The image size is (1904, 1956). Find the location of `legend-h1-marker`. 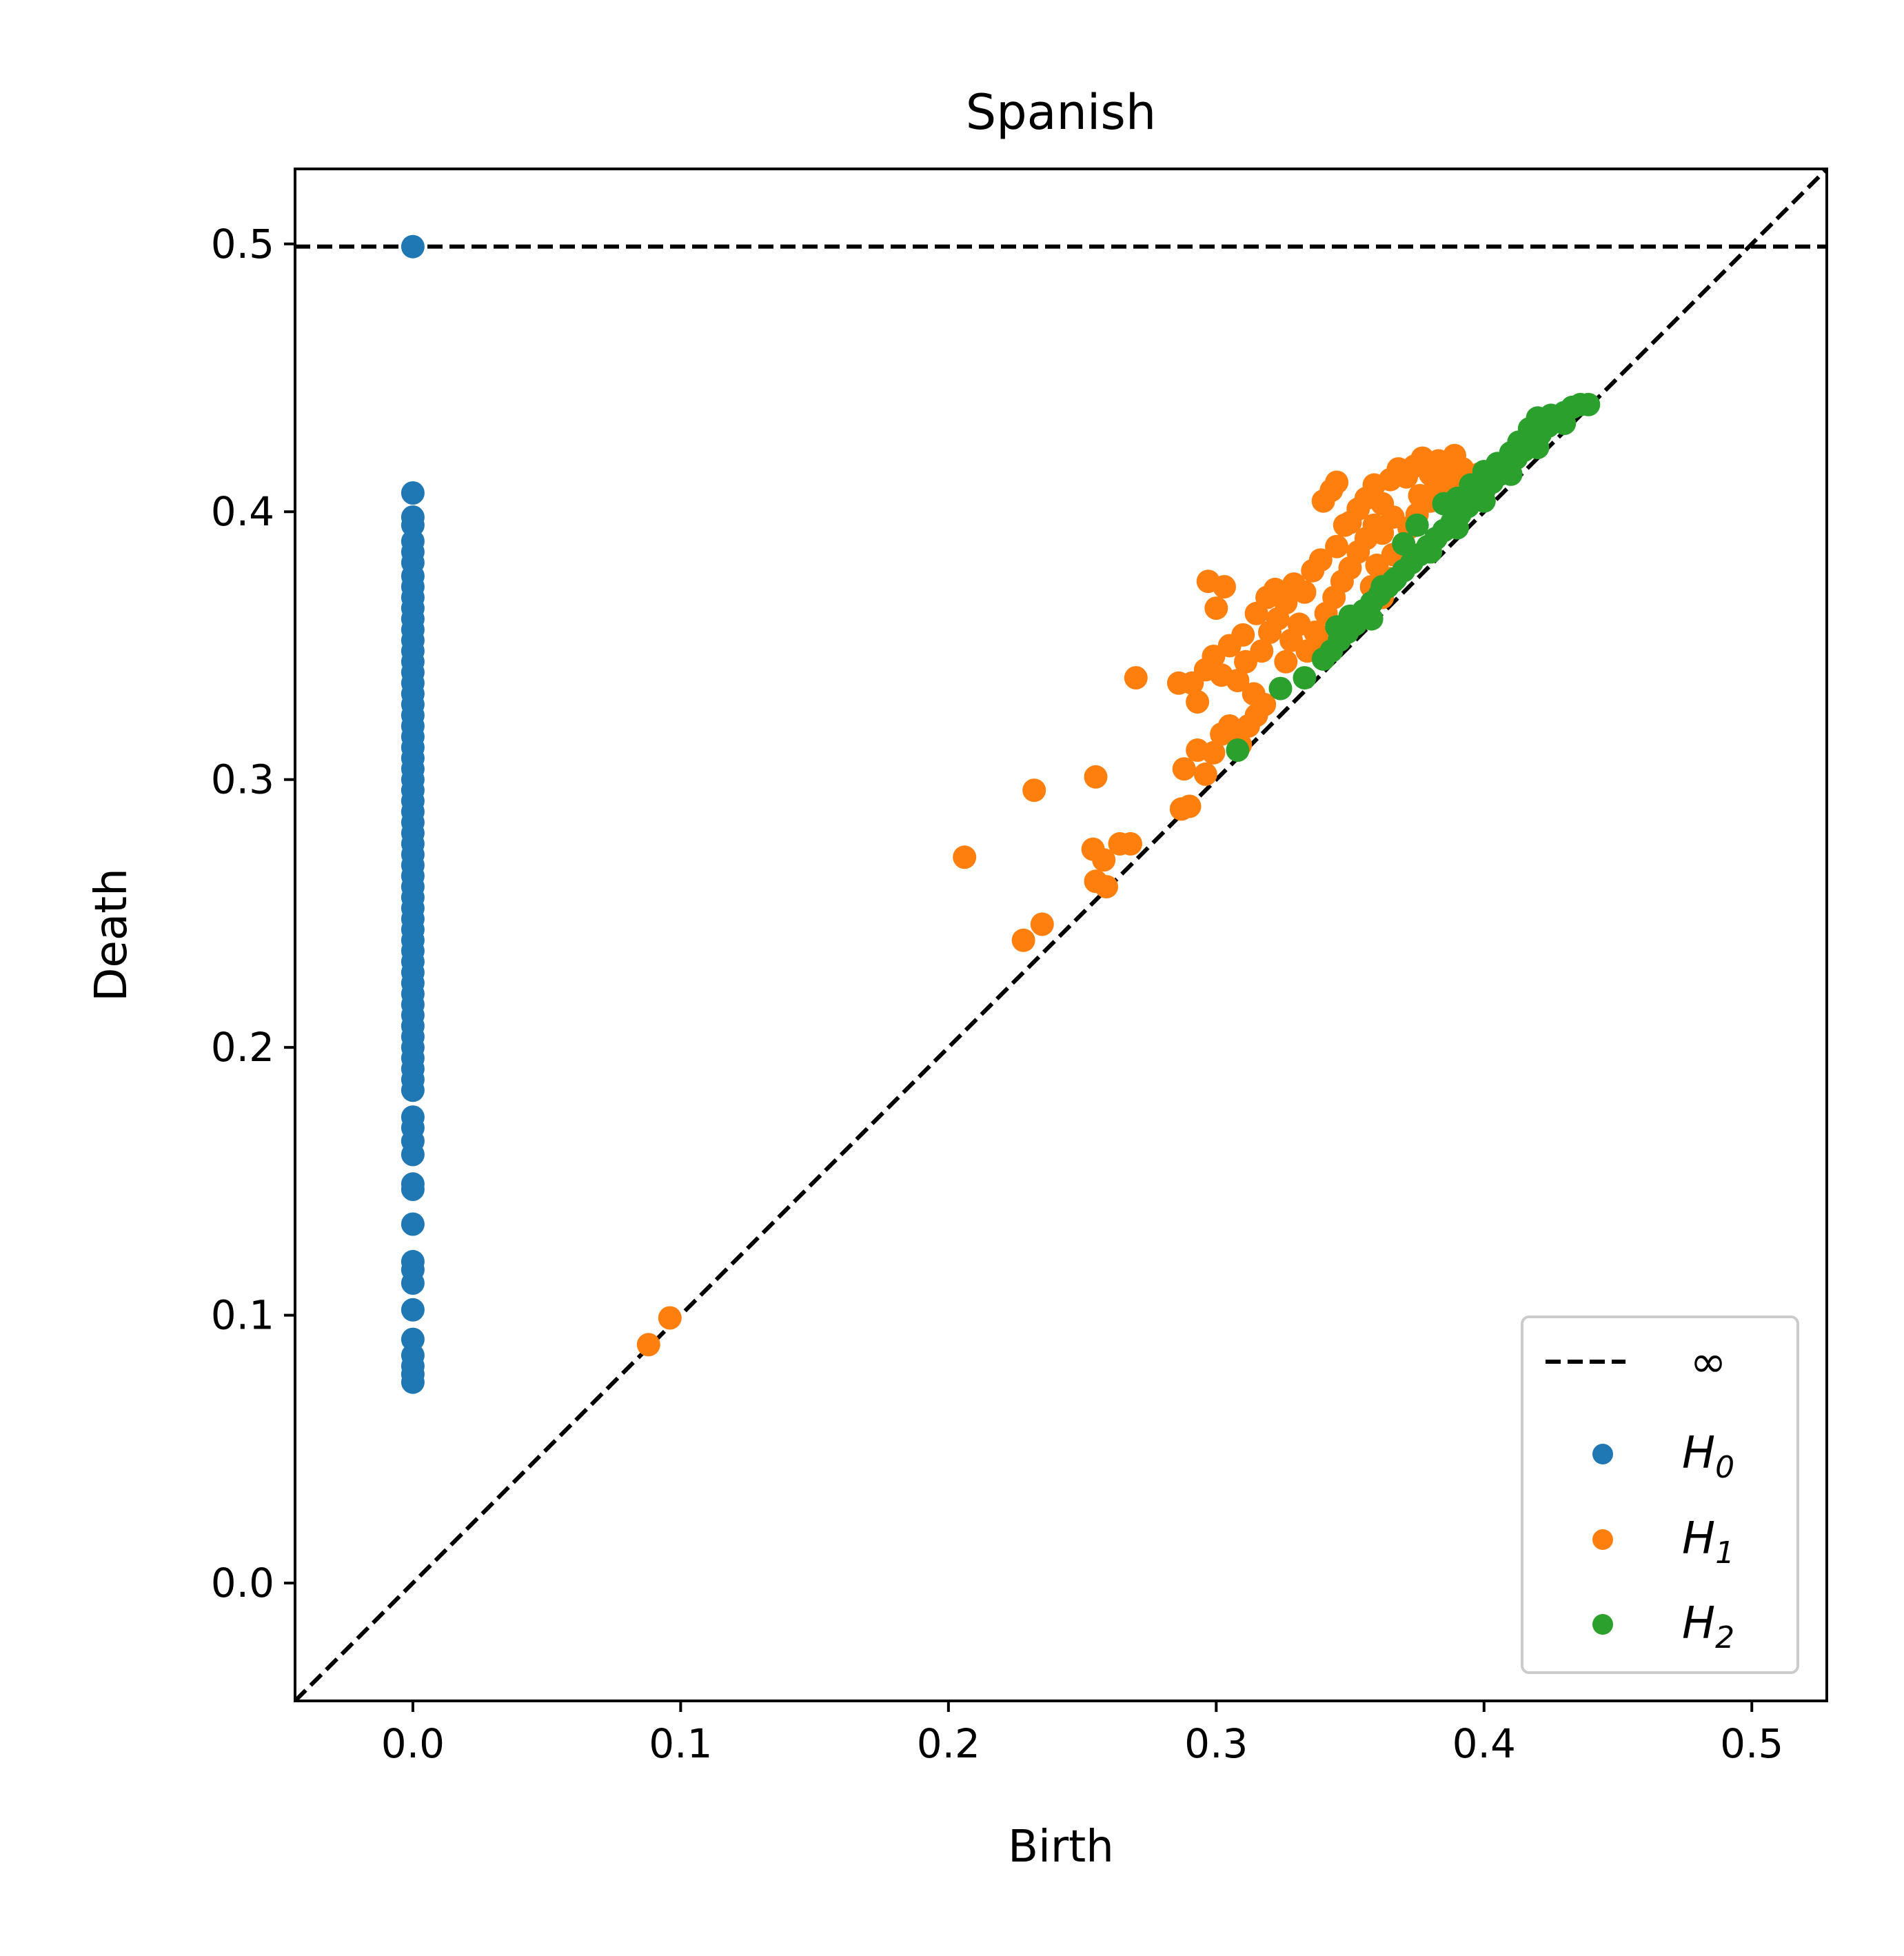

legend-h1-marker is located at coordinates (1602, 1540).